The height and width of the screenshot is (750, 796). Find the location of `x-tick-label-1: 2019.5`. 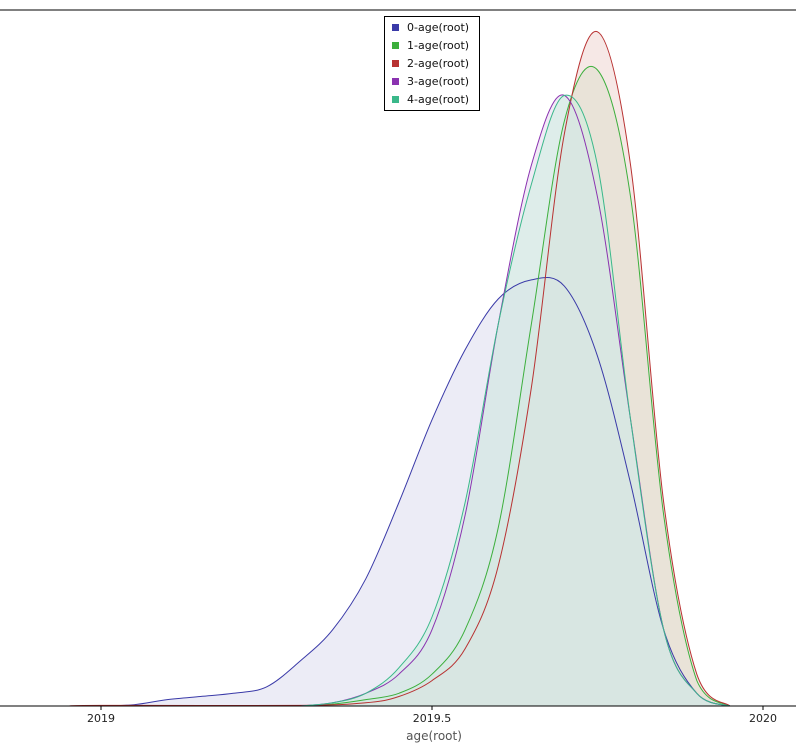

x-tick-label-1: 2019.5 is located at coordinates (432, 718).